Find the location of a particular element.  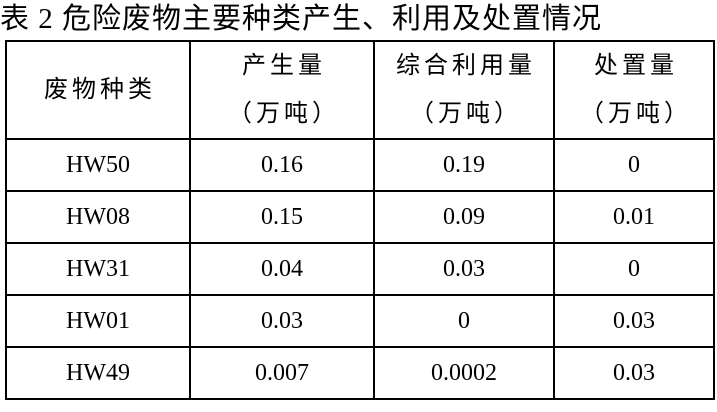

header-waste-type: 废物种类 is located at coordinates (98, 90).